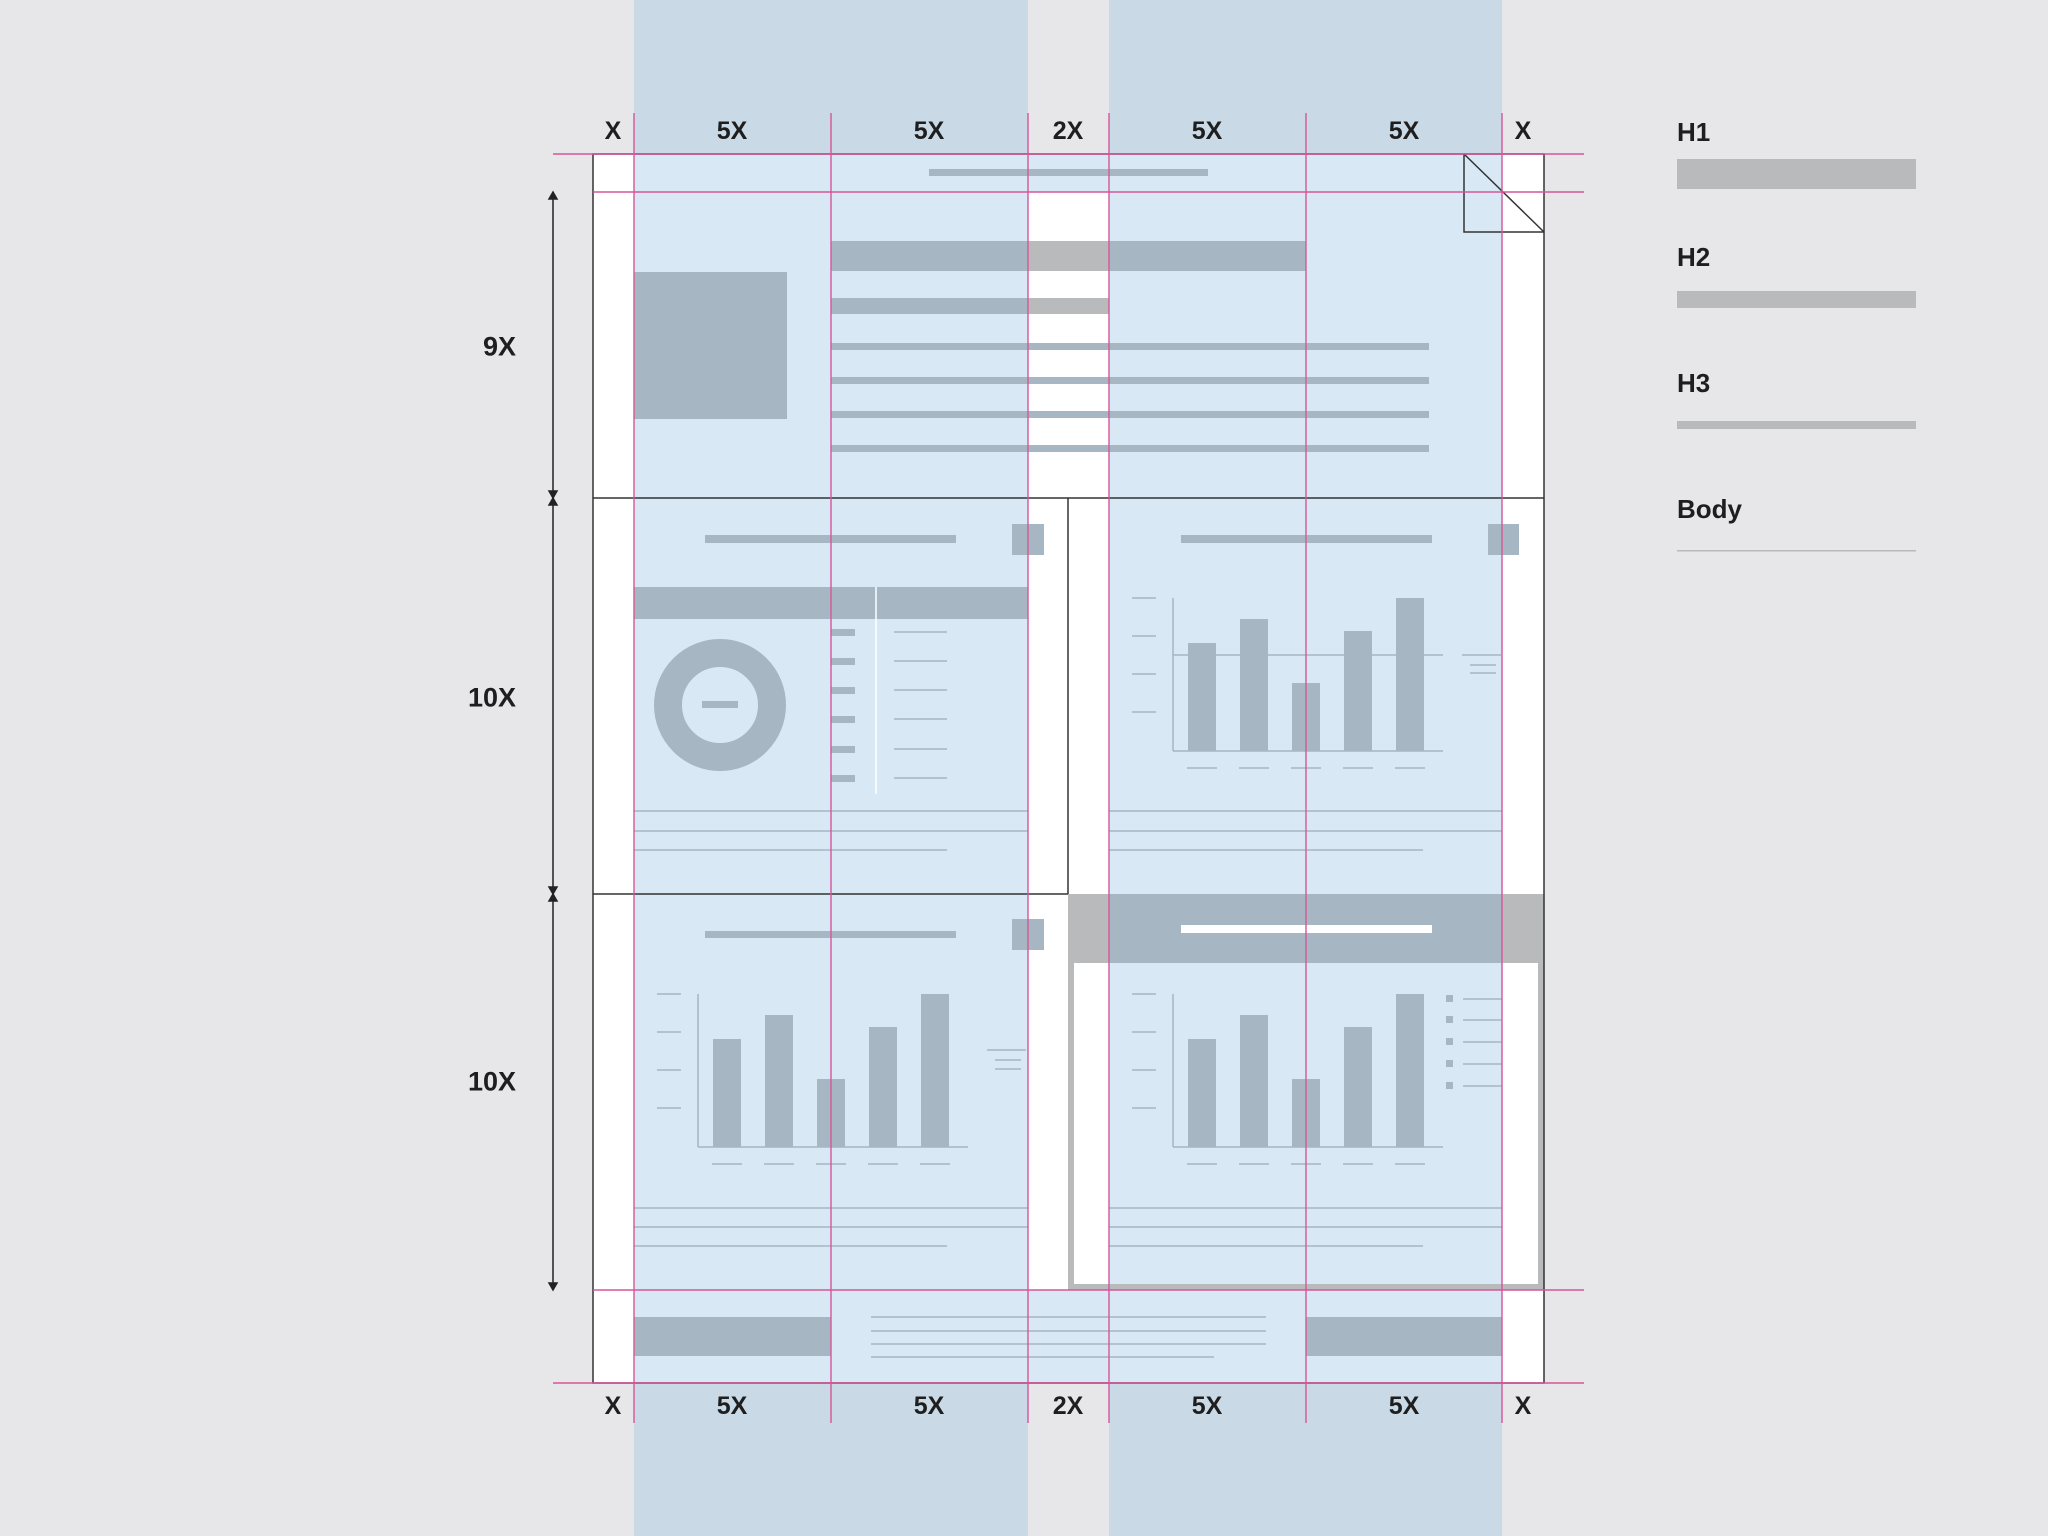  Describe the element at coordinates (1504, 193) in the screenshot. I see `page-curl-icon` at that location.